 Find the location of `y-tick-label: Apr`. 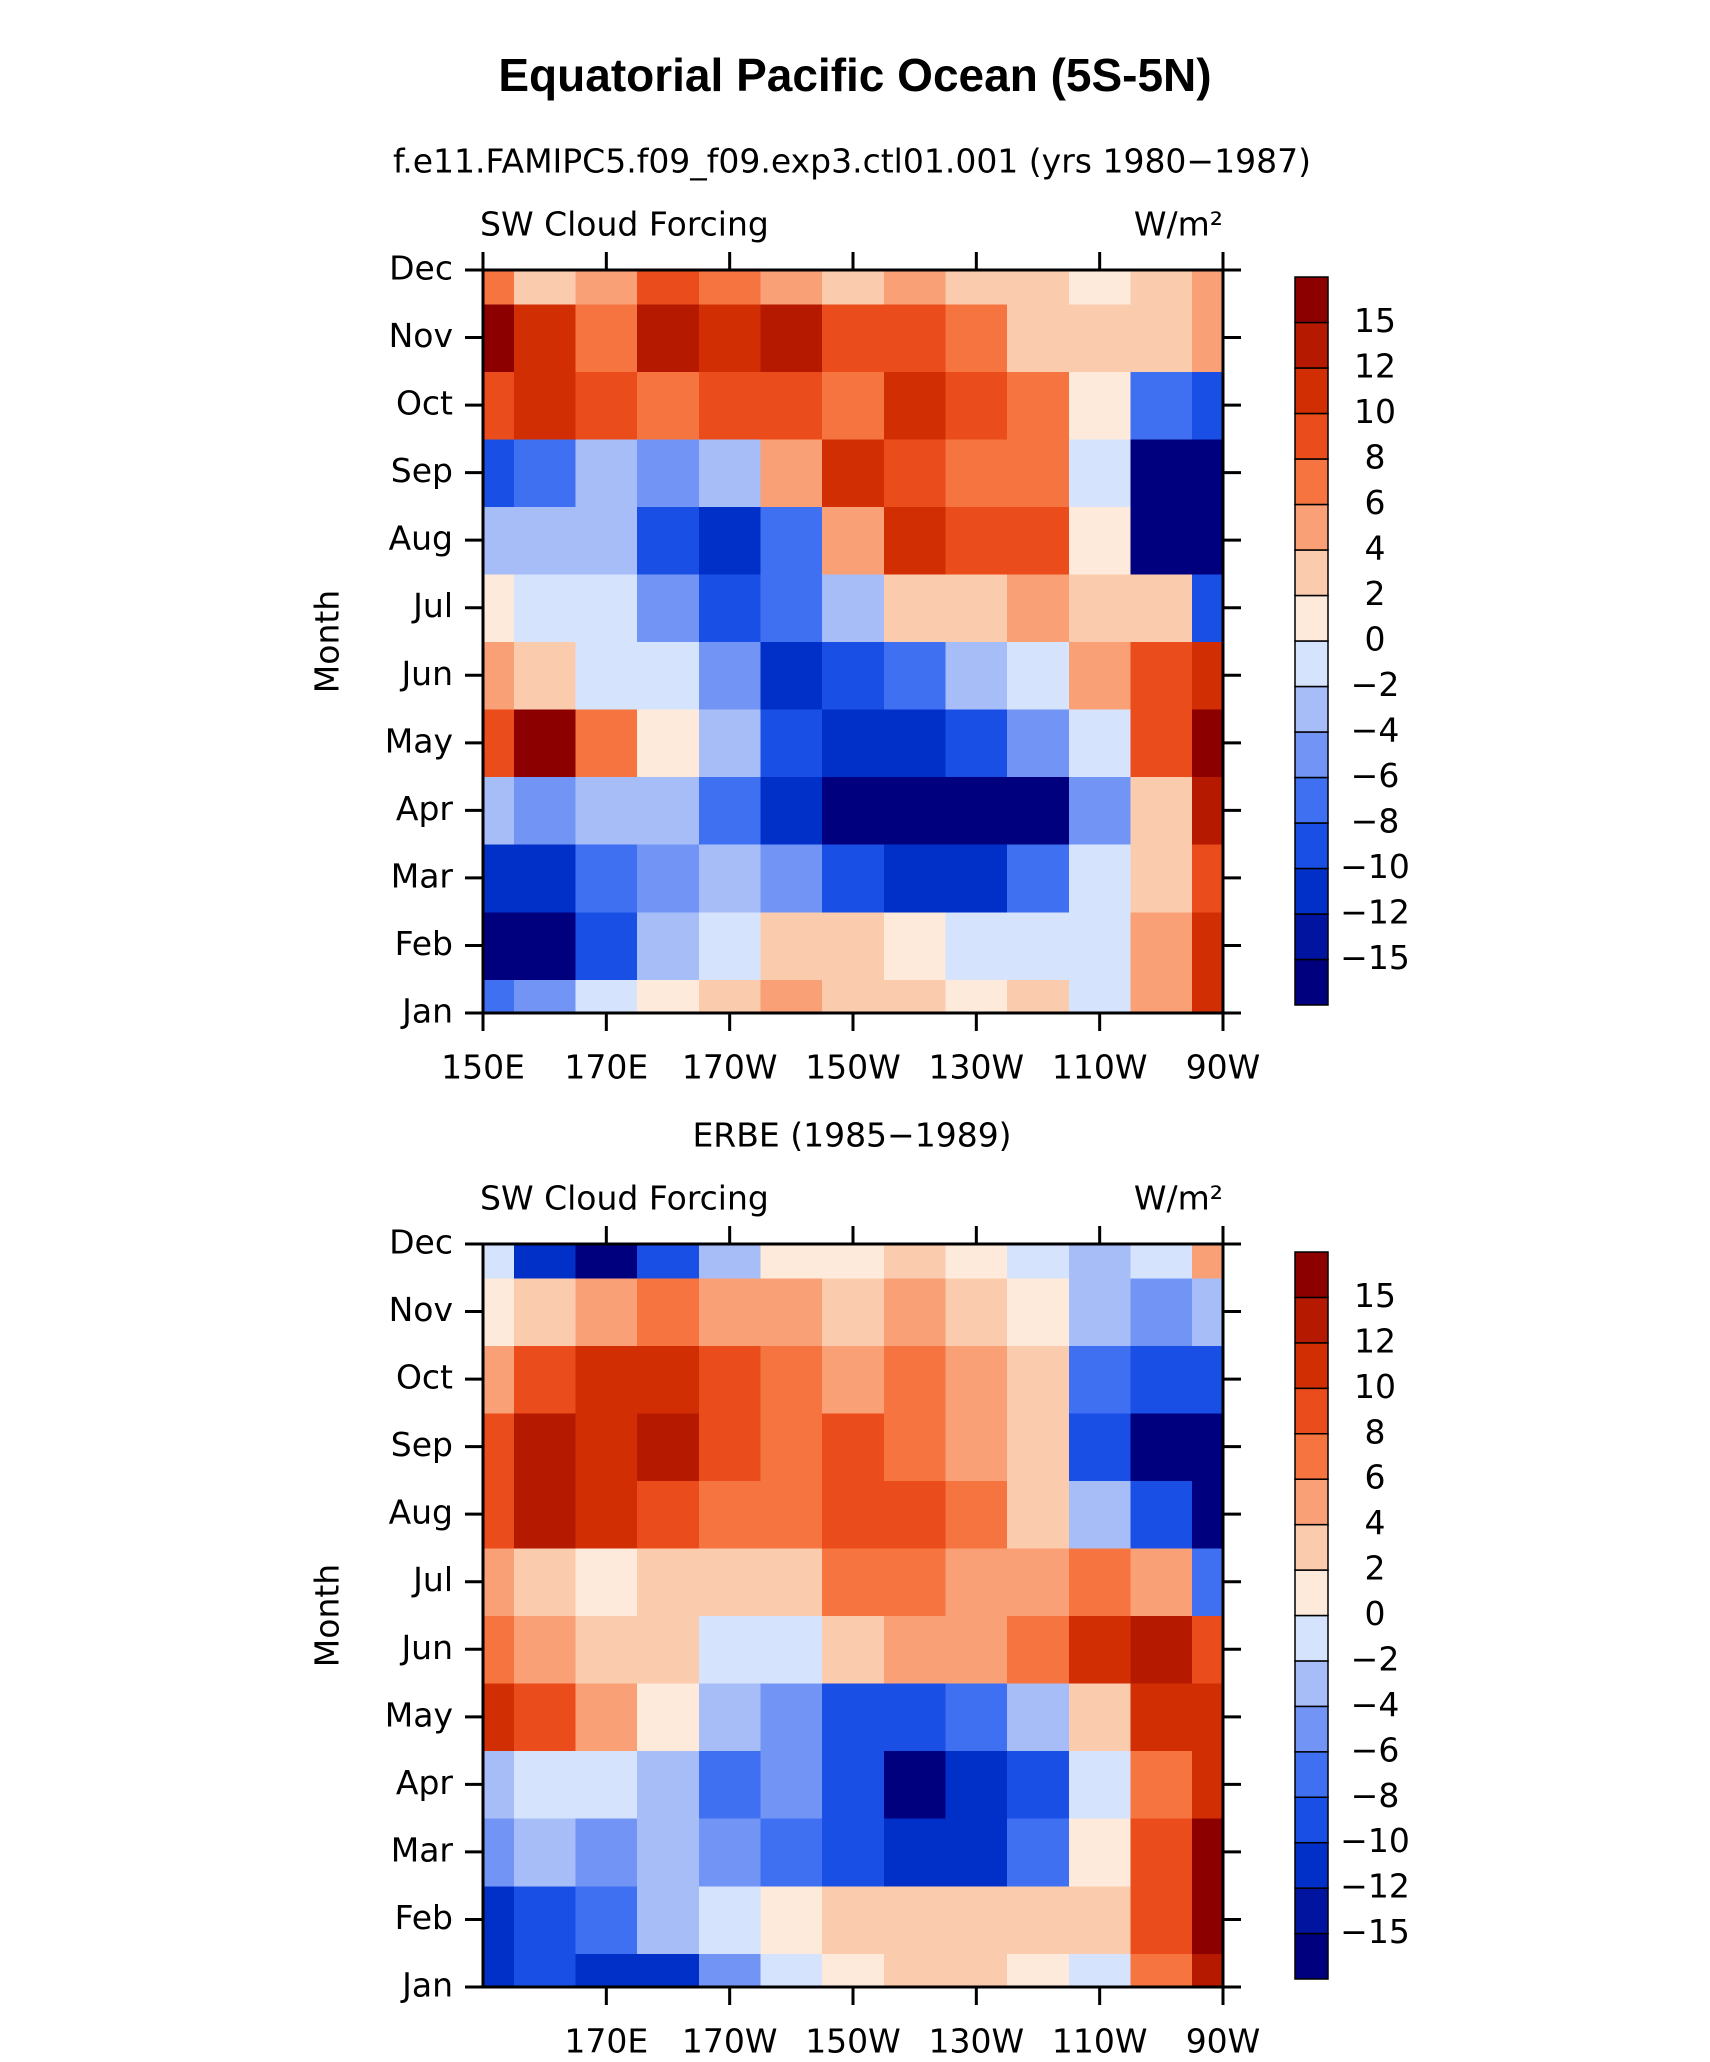

y-tick-label: Apr is located at coordinates (425, 1782).